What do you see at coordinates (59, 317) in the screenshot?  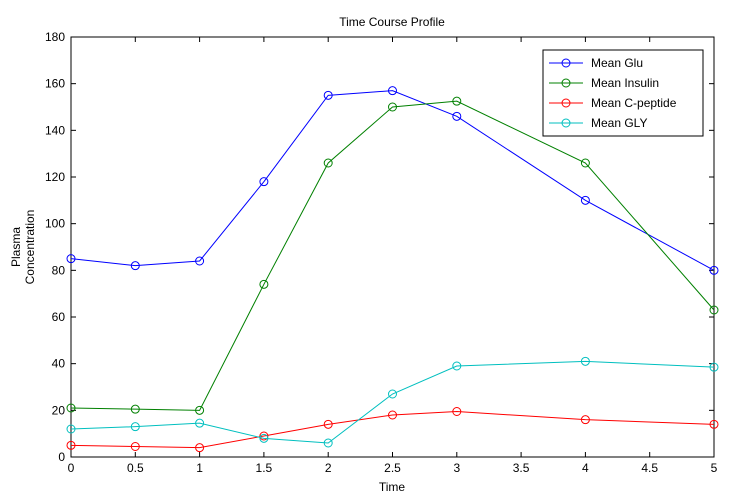 I see `y-tick-label: 60` at bounding box center [59, 317].